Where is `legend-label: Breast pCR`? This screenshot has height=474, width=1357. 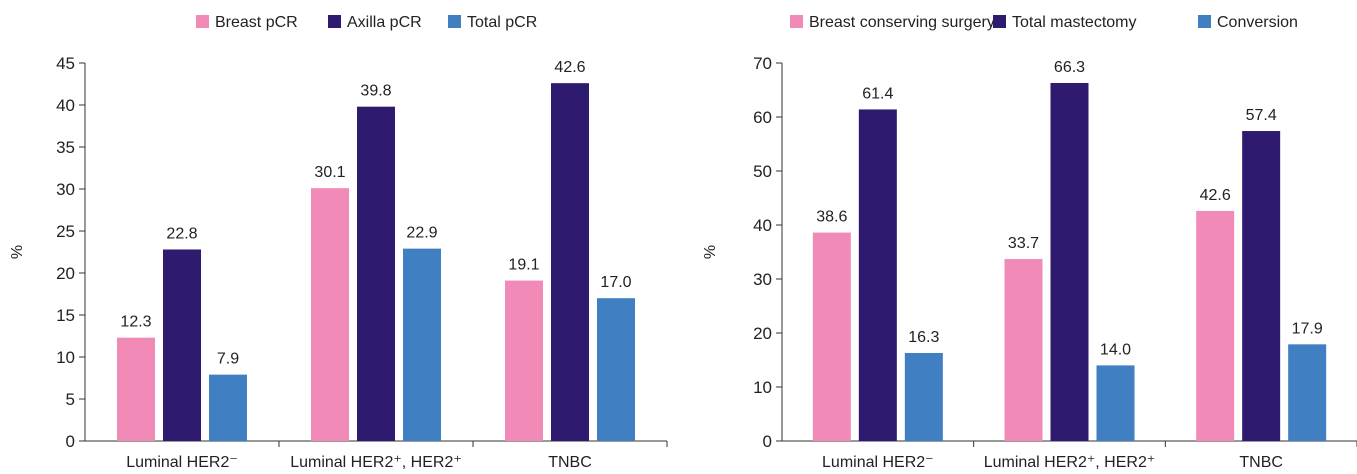 legend-label: Breast pCR is located at coordinates (256, 22).